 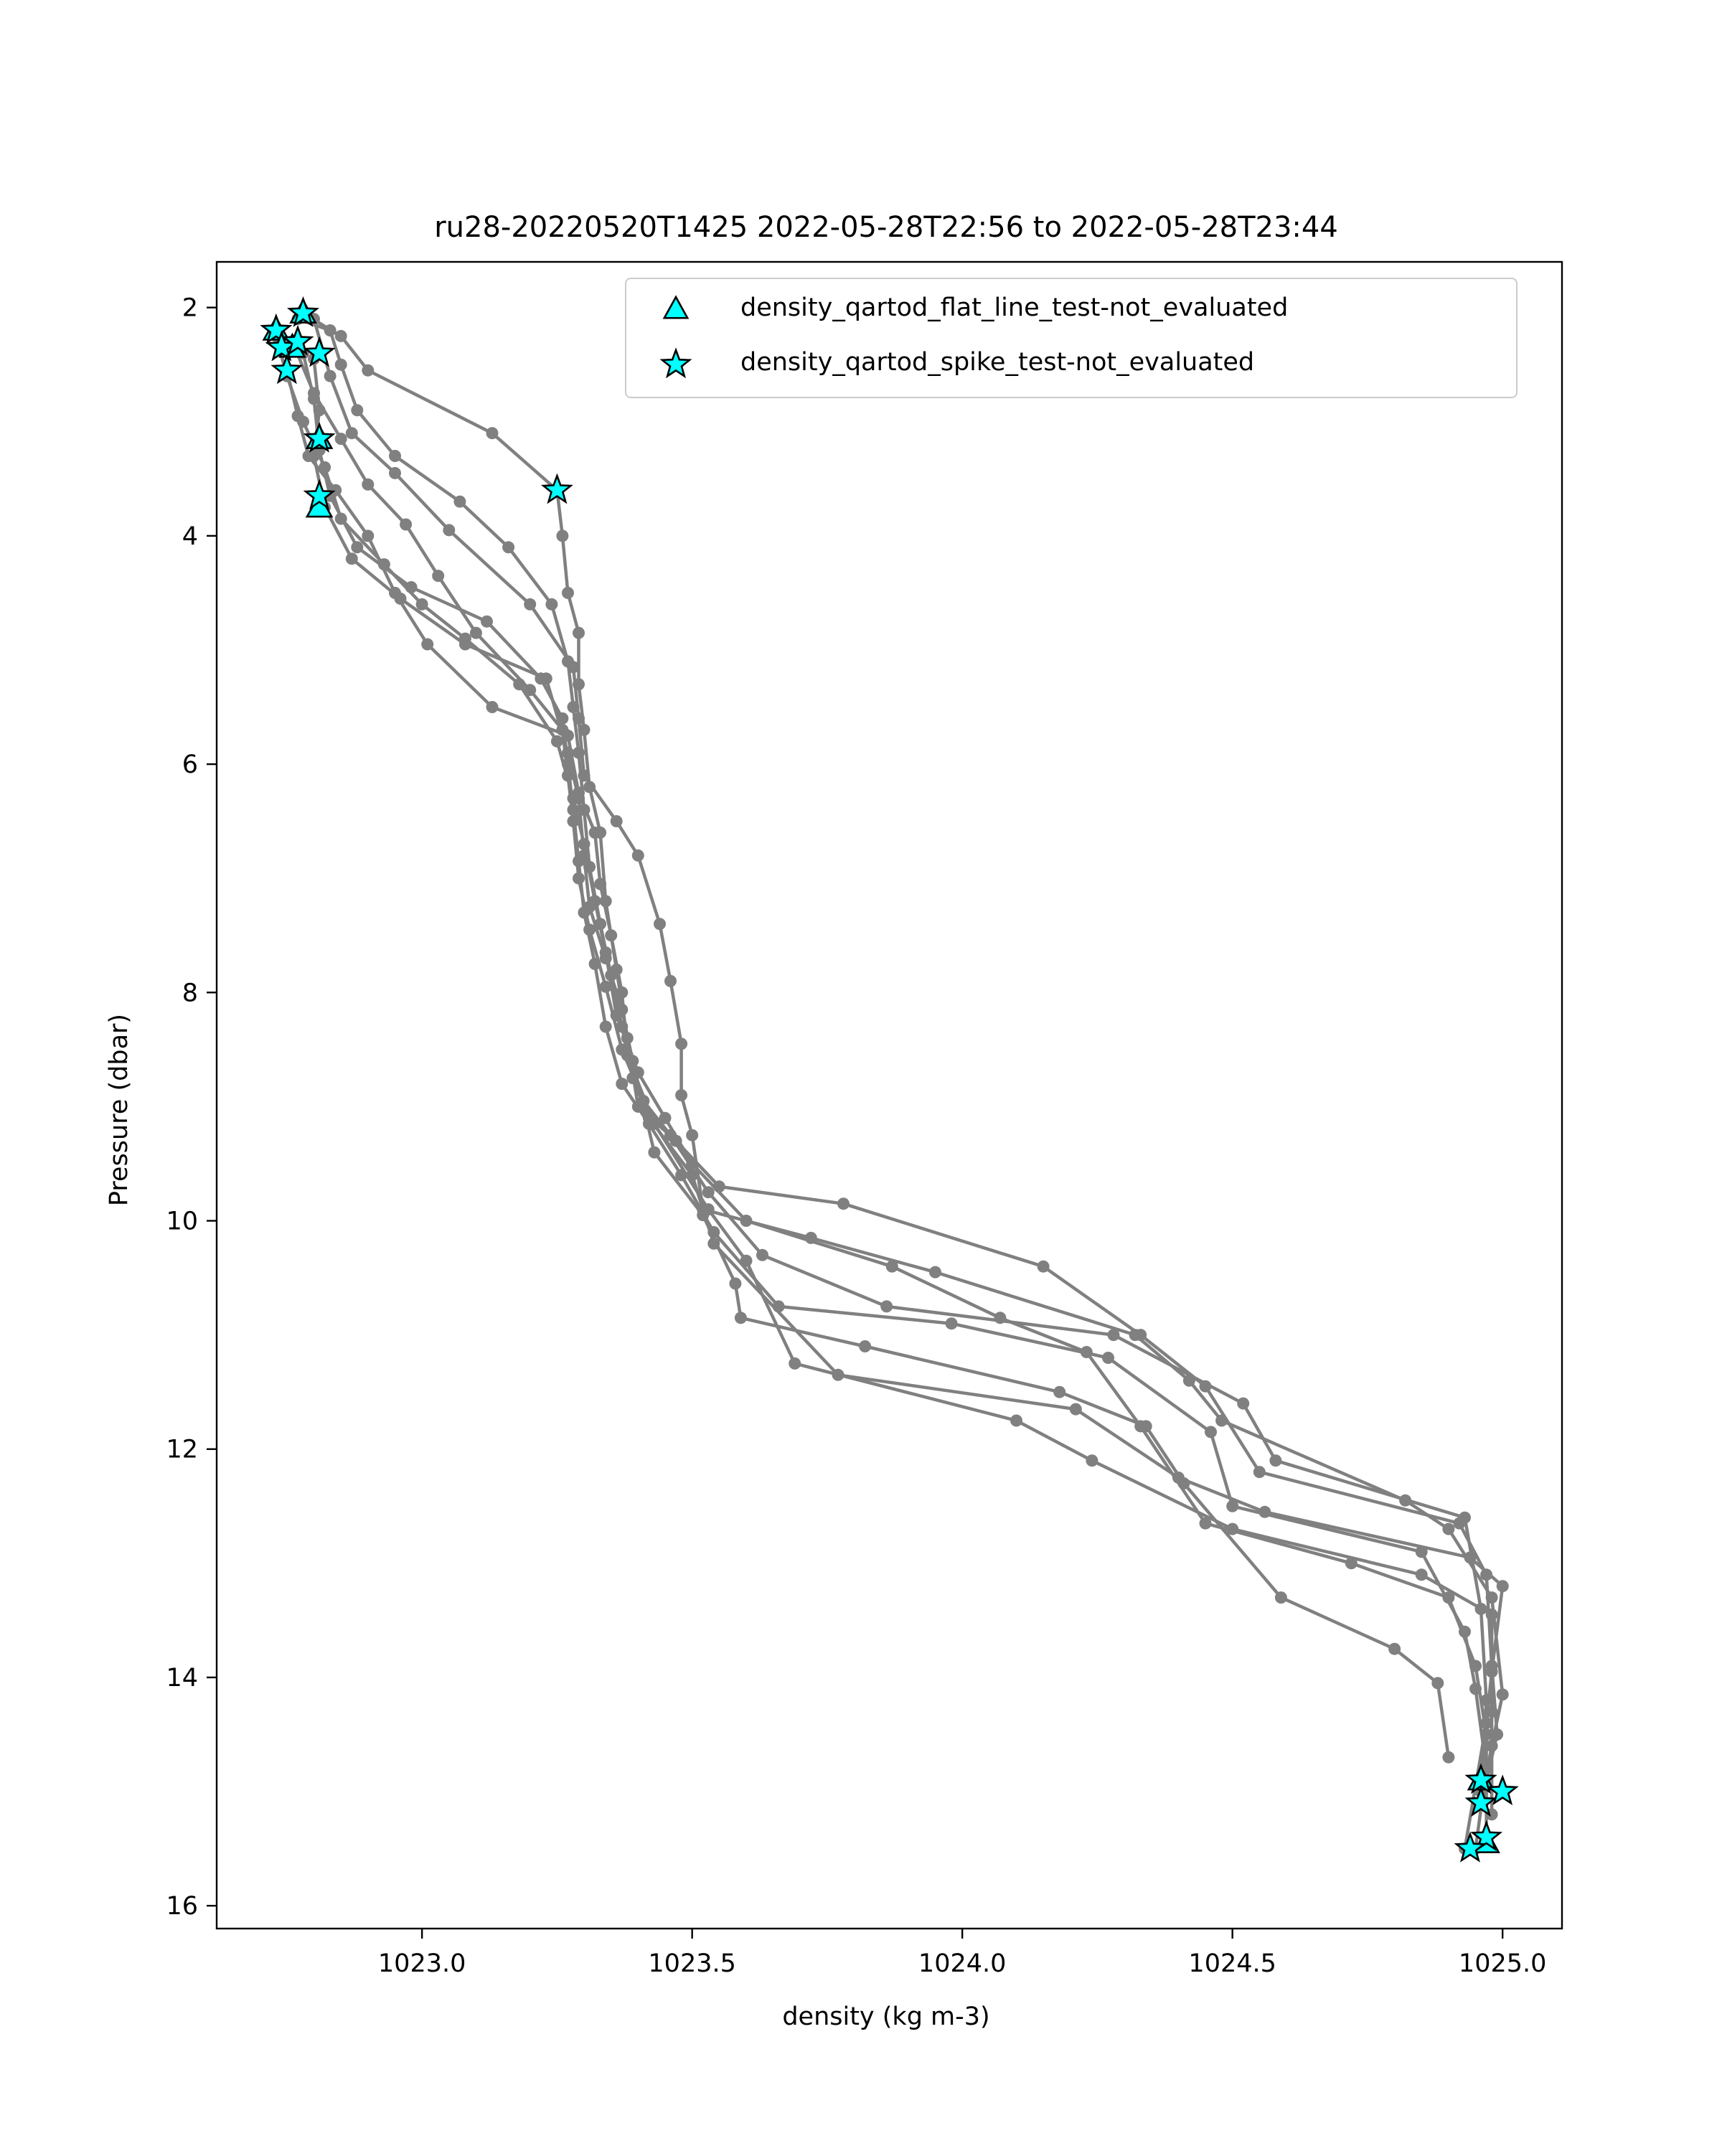 What do you see at coordinates (691, 1963) in the screenshot?
I see `x-tick-label: 1023.5` at bounding box center [691, 1963].